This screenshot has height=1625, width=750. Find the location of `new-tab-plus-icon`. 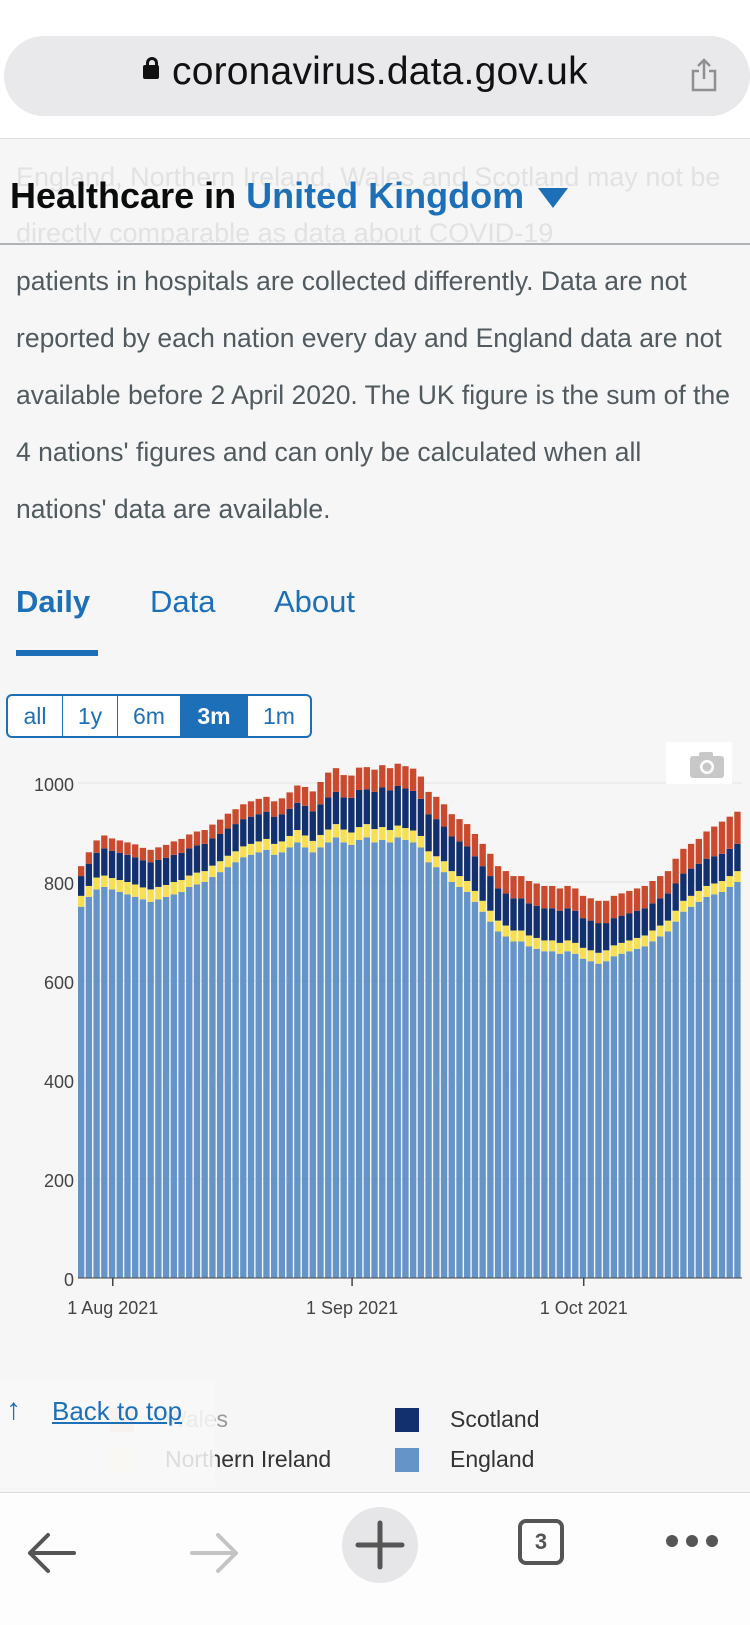

new-tab-plus-icon is located at coordinates (380, 1545).